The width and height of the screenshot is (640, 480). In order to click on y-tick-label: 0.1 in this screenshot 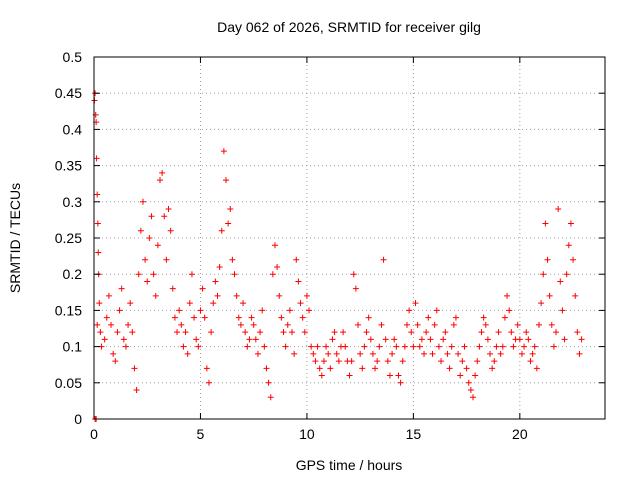, I will do `click(73, 347)`.